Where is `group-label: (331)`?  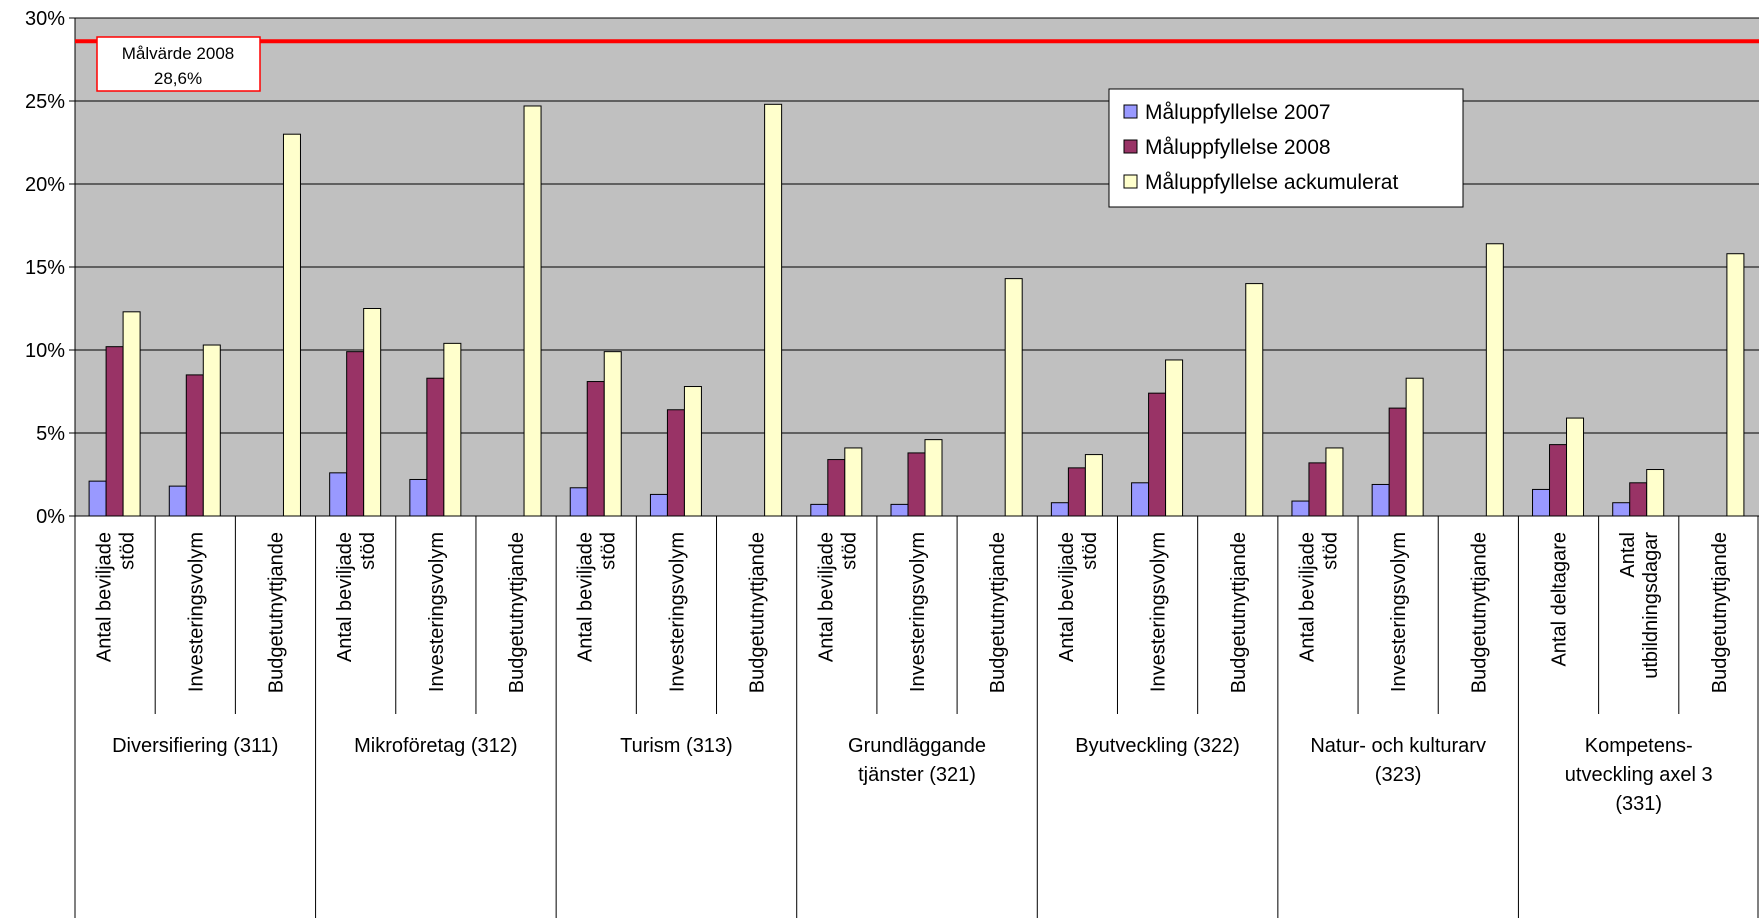
group-label: (331) is located at coordinates (1638, 804).